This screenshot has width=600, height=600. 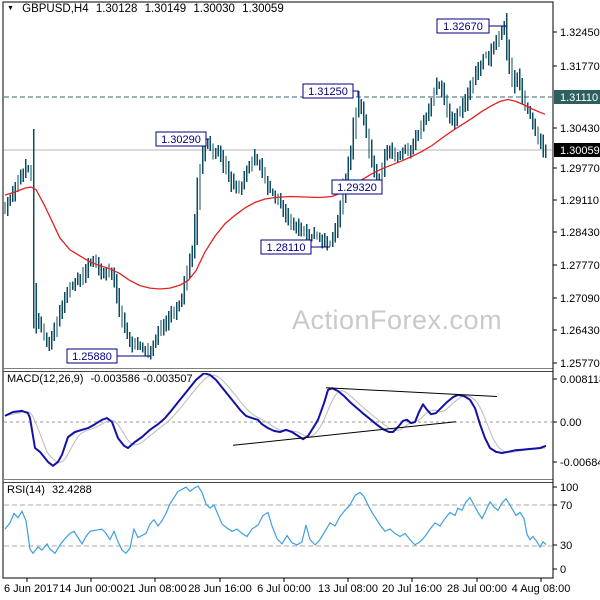 What do you see at coordinates (263, 9) in the screenshot?
I see `ohlc-close: 1.30059` at bounding box center [263, 9].